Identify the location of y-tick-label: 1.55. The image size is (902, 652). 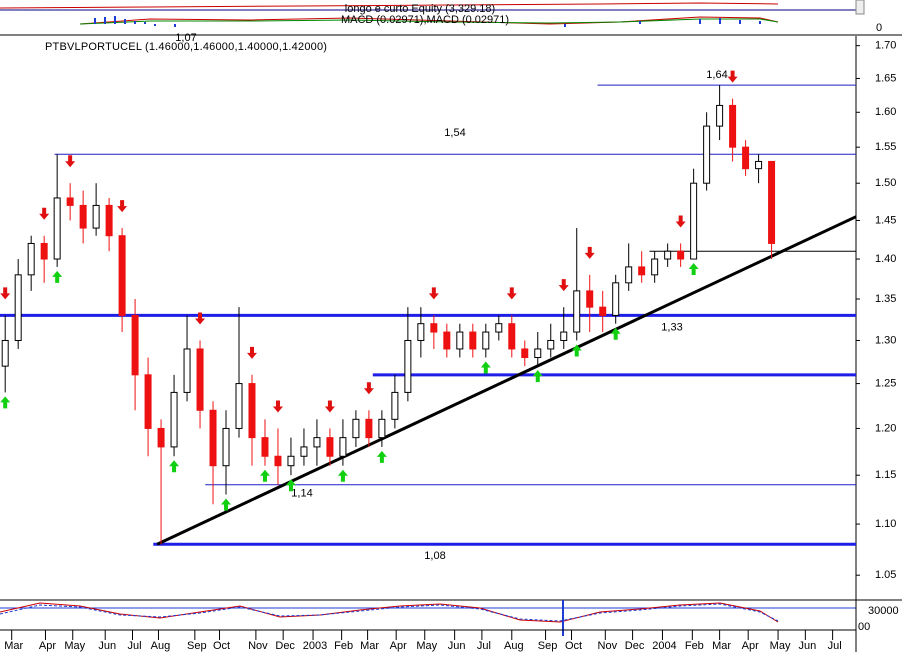
(885, 147).